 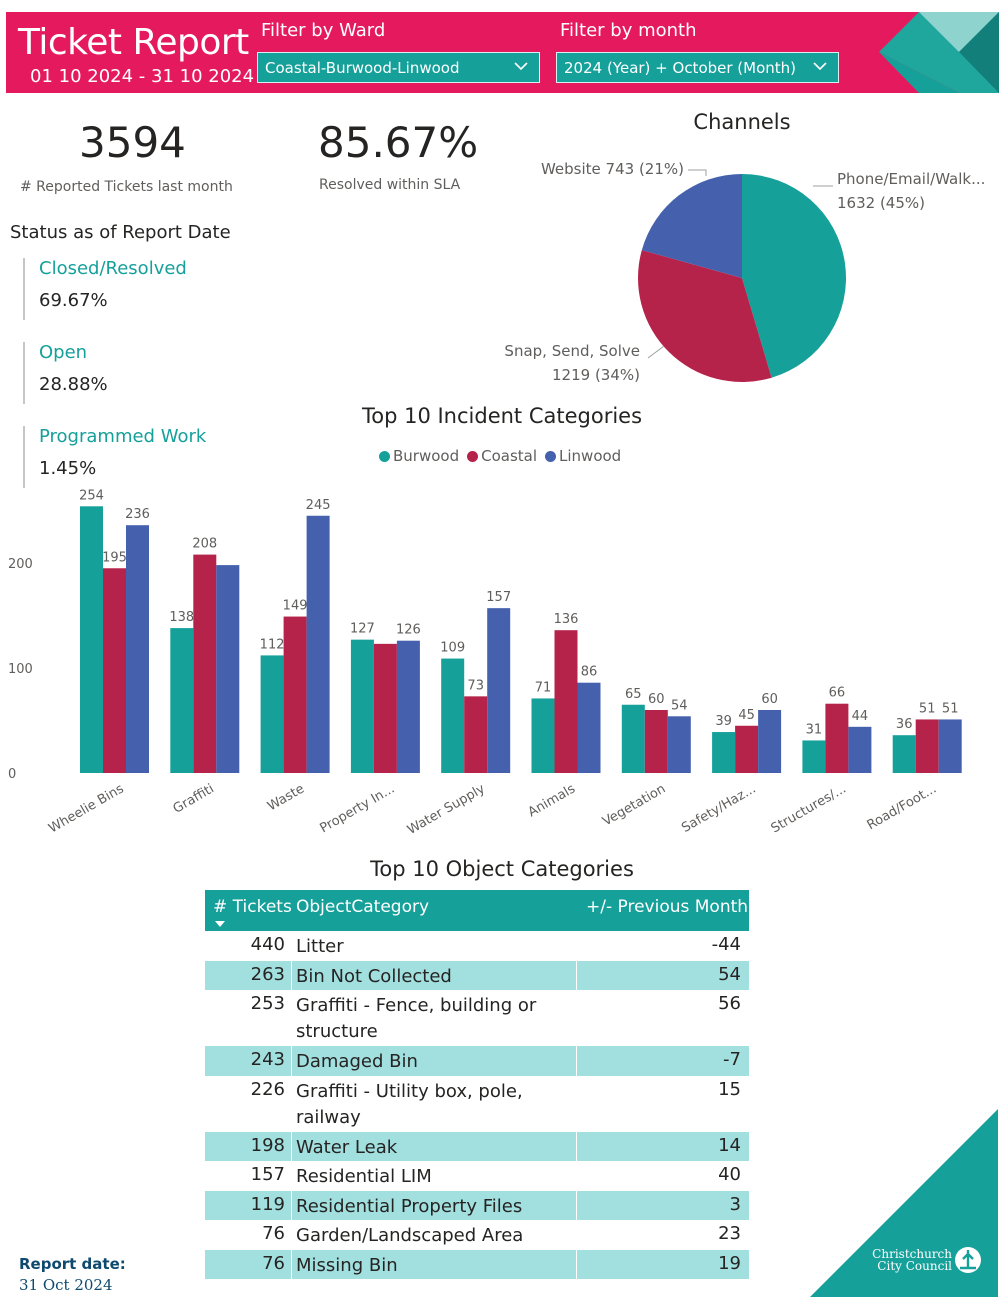 What do you see at coordinates (204, 544) in the screenshot?
I see `bar-data-label: 208` at bounding box center [204, 544].